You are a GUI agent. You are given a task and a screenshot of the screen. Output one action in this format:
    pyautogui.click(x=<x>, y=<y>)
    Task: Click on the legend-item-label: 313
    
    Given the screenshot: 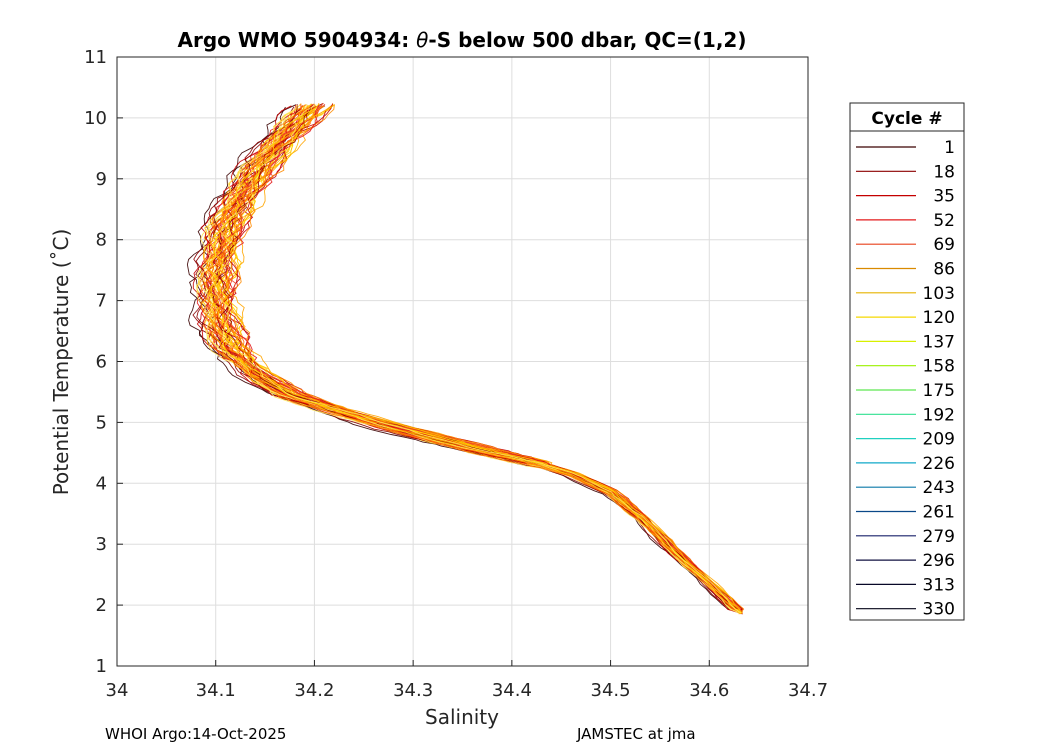 What is the action you would take?
    pyautogui.click(x=939, y=585)
    